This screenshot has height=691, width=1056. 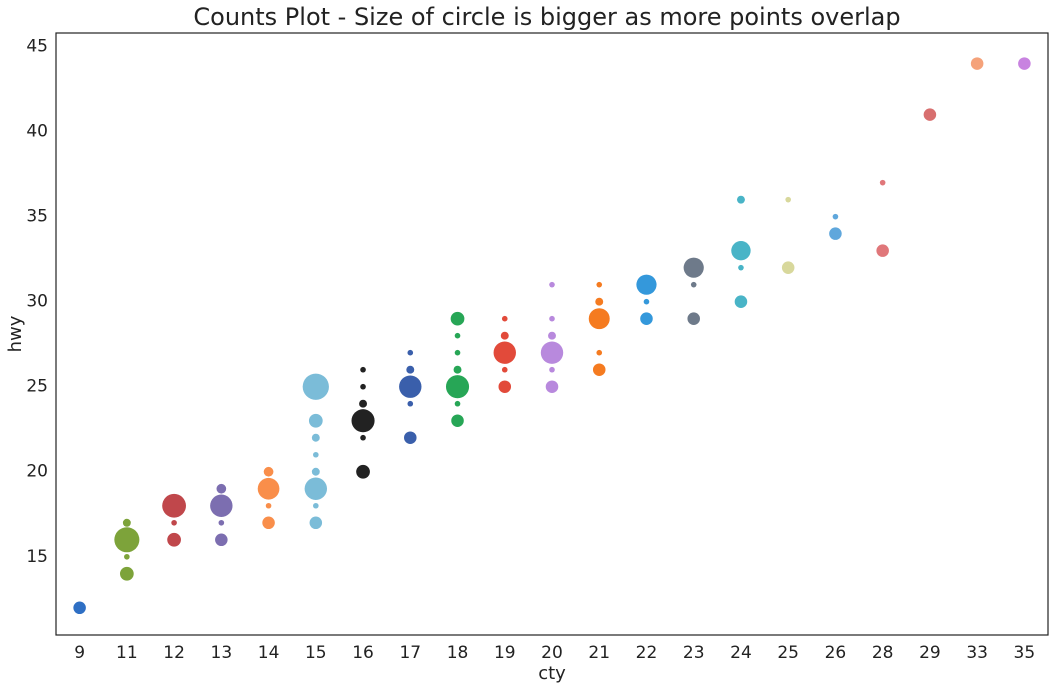 I want to click on x-tick-label: 9, so click(x=79, y=653).